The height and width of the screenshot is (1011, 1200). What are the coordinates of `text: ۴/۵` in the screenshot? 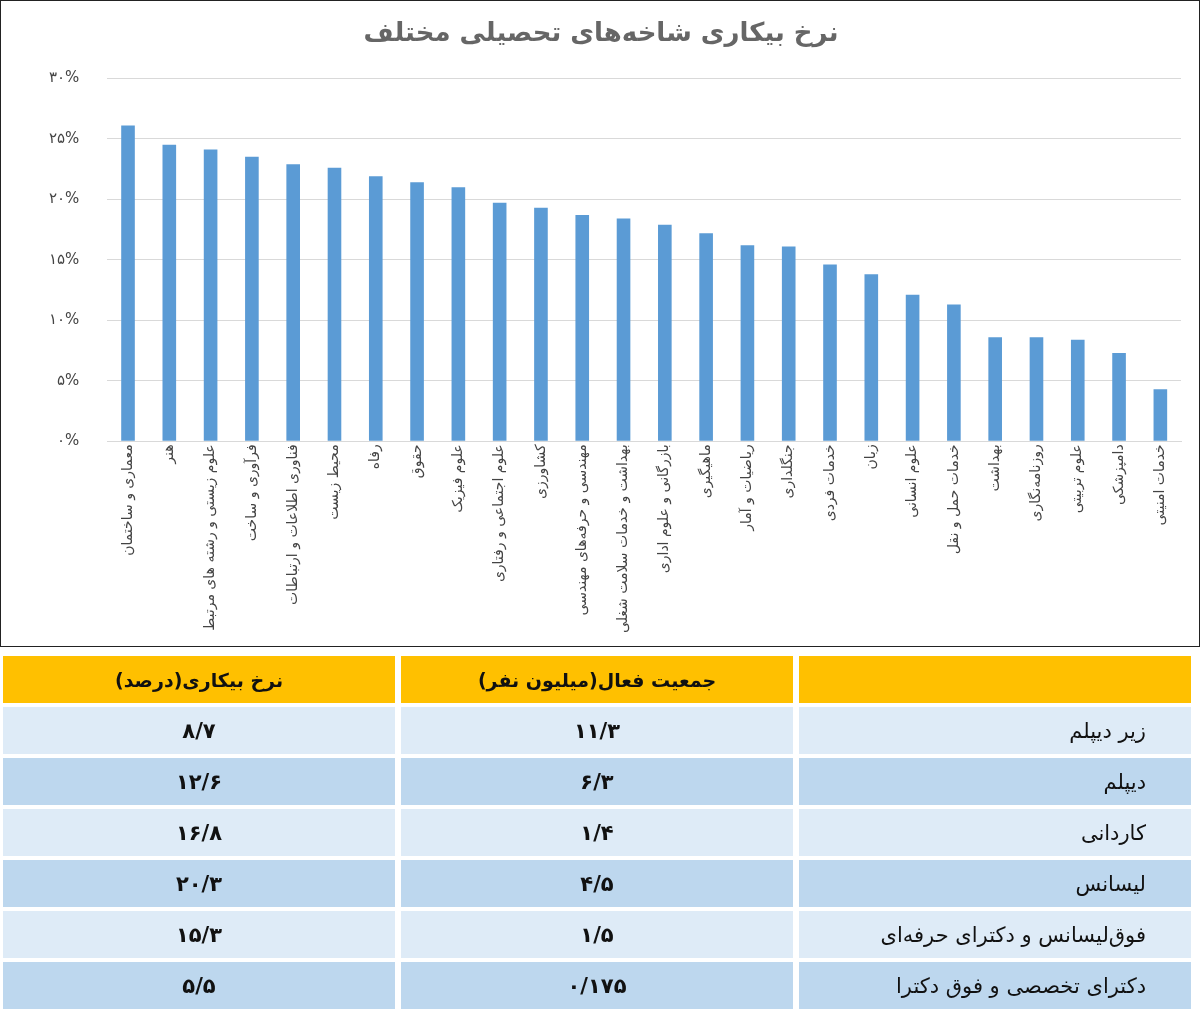 It's located at (597, 883).